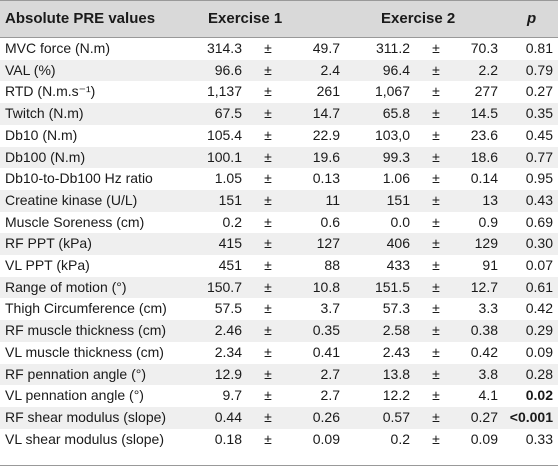 This screenshot has width=558, height=467. What do you see at coordinates (396, 69) in the screenshot?
I see `exercise-2-mean: 96.4` at bounding box center [396, 69].